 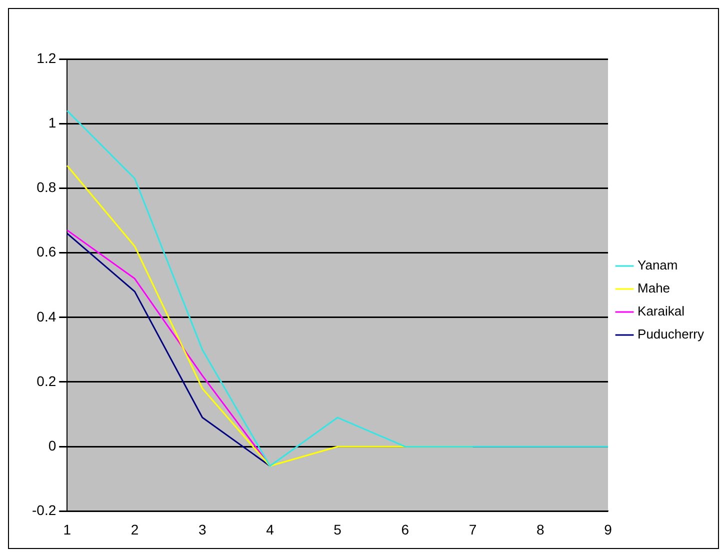 What do you see at coordinates (46, 58) in the screenshot?
I see `y-tick-label: 1.2` at bounding box center [46, 58].